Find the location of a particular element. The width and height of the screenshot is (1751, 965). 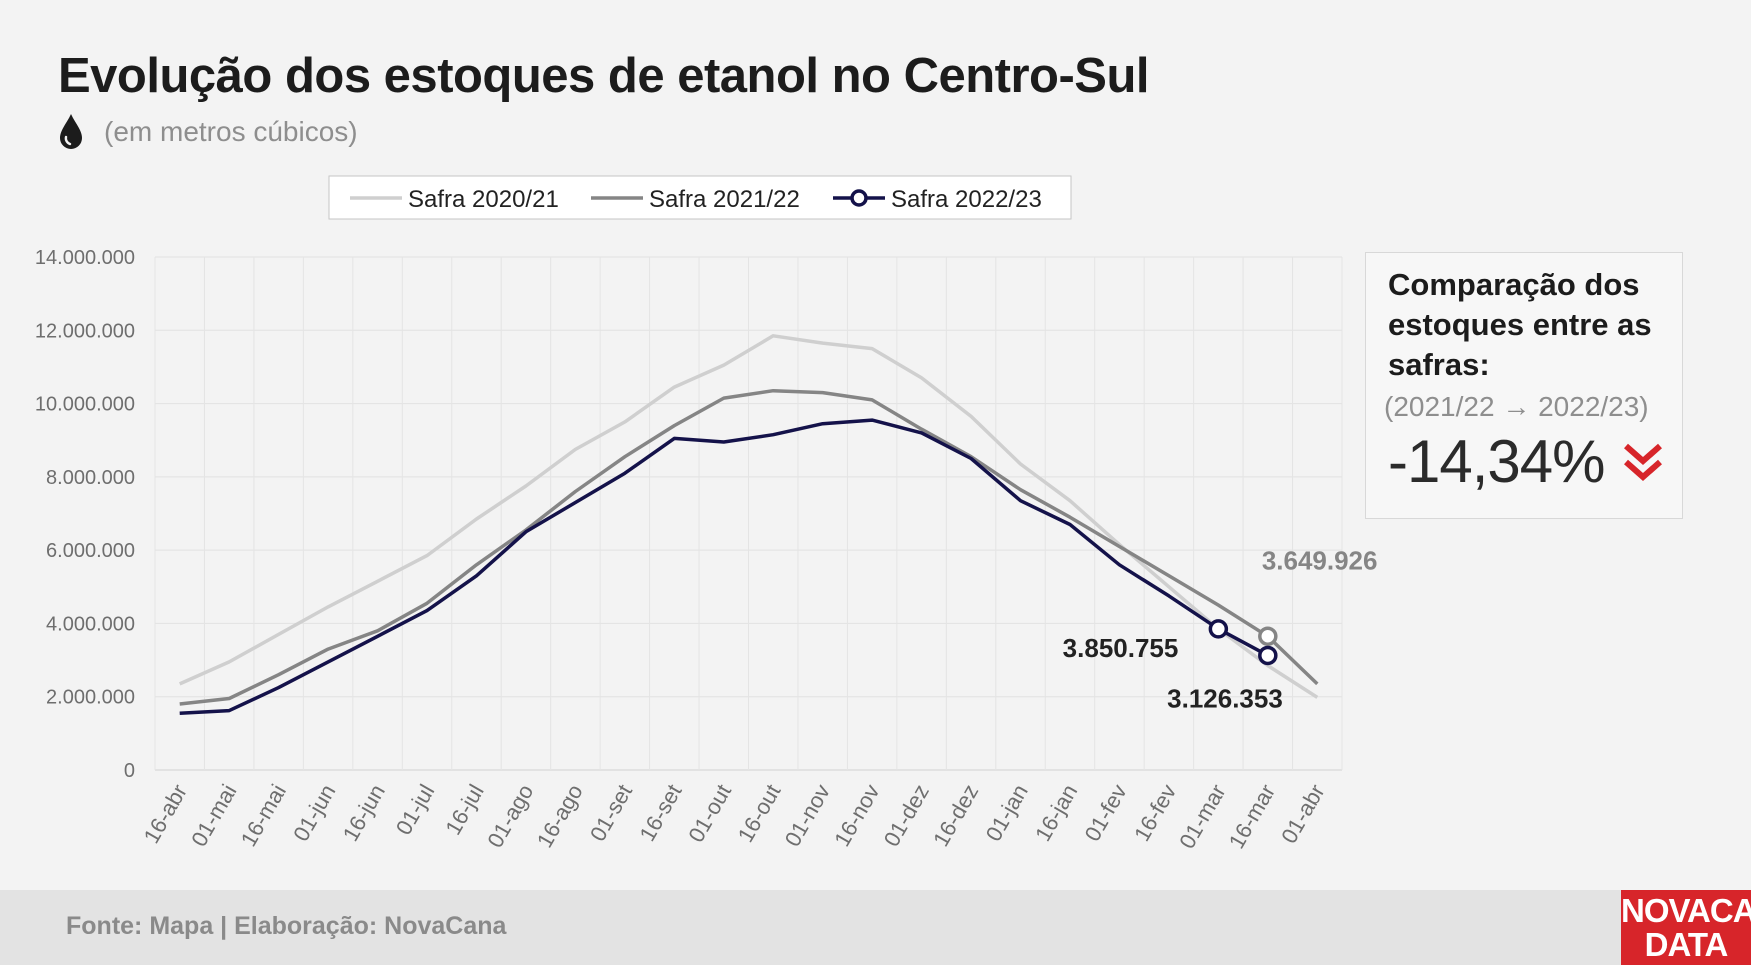

comparison-value-row: -14,34% is located at coordinates (1535, 461).